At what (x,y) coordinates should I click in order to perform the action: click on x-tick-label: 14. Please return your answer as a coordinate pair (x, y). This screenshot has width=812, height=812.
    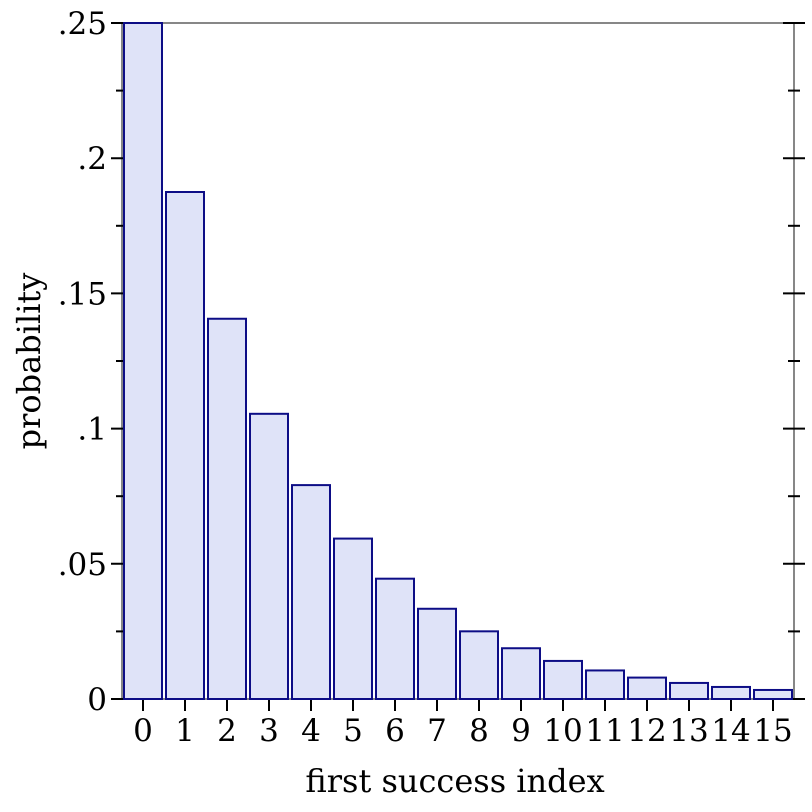
    Looking at the image, I should click on (730, 731).